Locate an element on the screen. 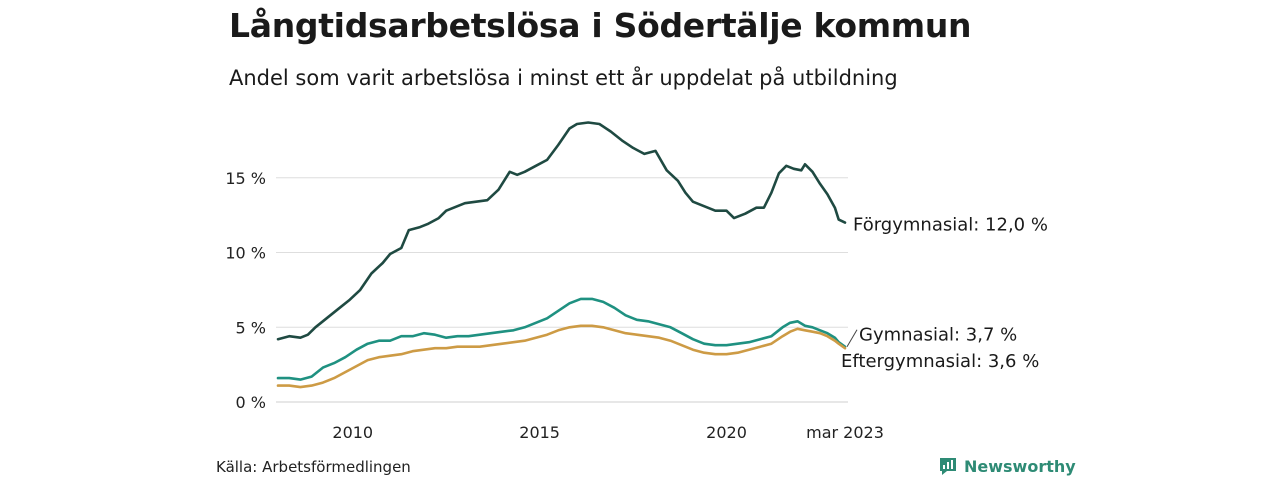 The image size is (1280, 480). x-tick-label: 2010 is located at coordinates (352, 432).